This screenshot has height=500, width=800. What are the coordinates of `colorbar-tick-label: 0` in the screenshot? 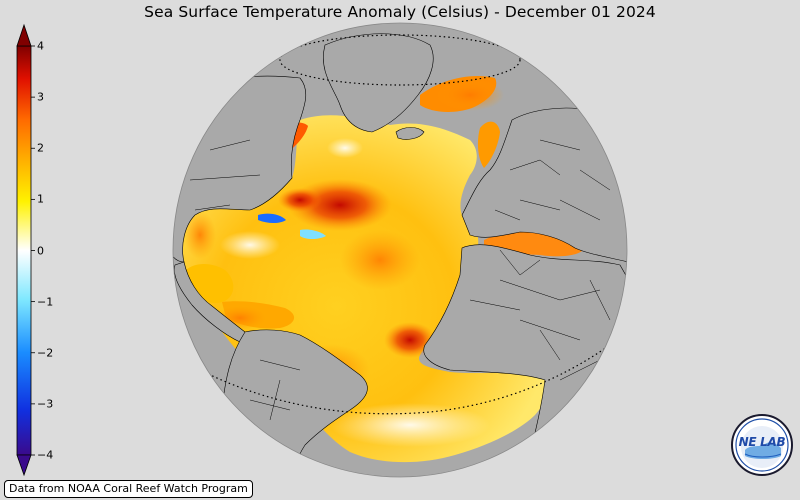 It's located at (40, 250).